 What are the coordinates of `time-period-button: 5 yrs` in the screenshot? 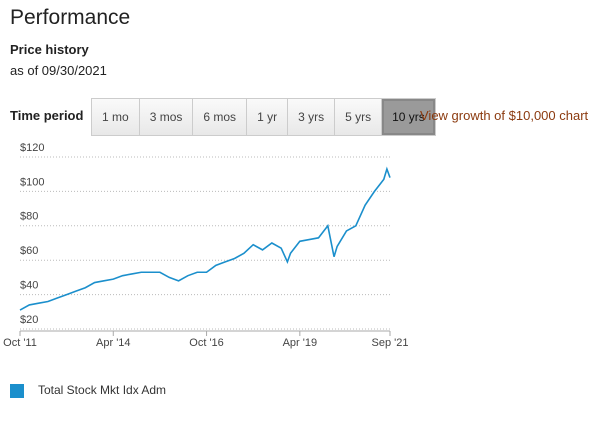 It's located at (359, 117).